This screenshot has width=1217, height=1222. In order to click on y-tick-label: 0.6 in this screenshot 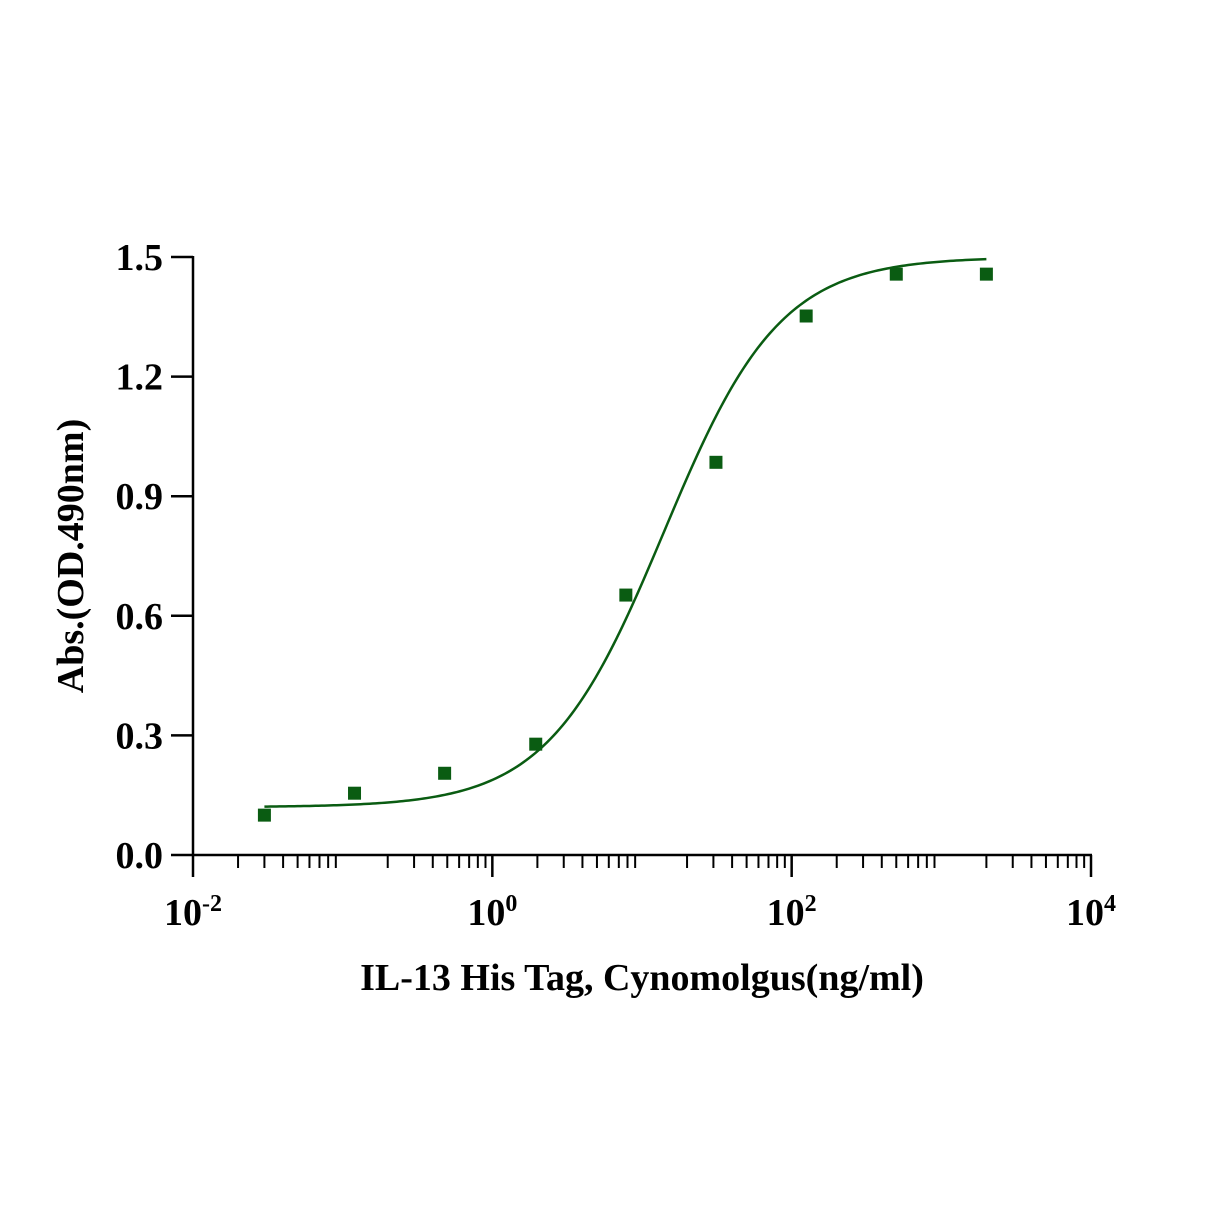, I will do `click(140, 617)`.